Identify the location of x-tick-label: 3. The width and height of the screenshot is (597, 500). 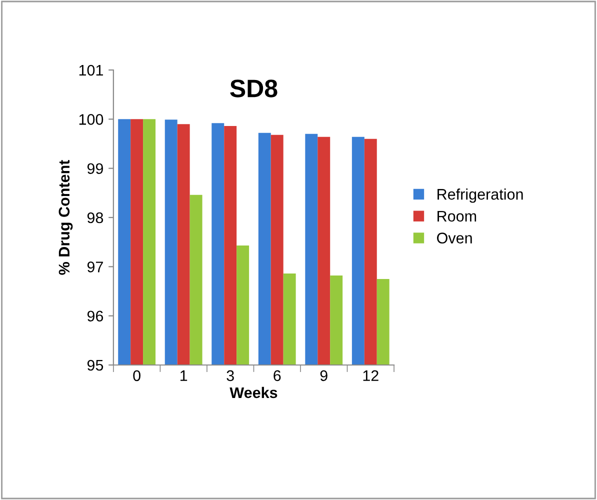
(230, 376).